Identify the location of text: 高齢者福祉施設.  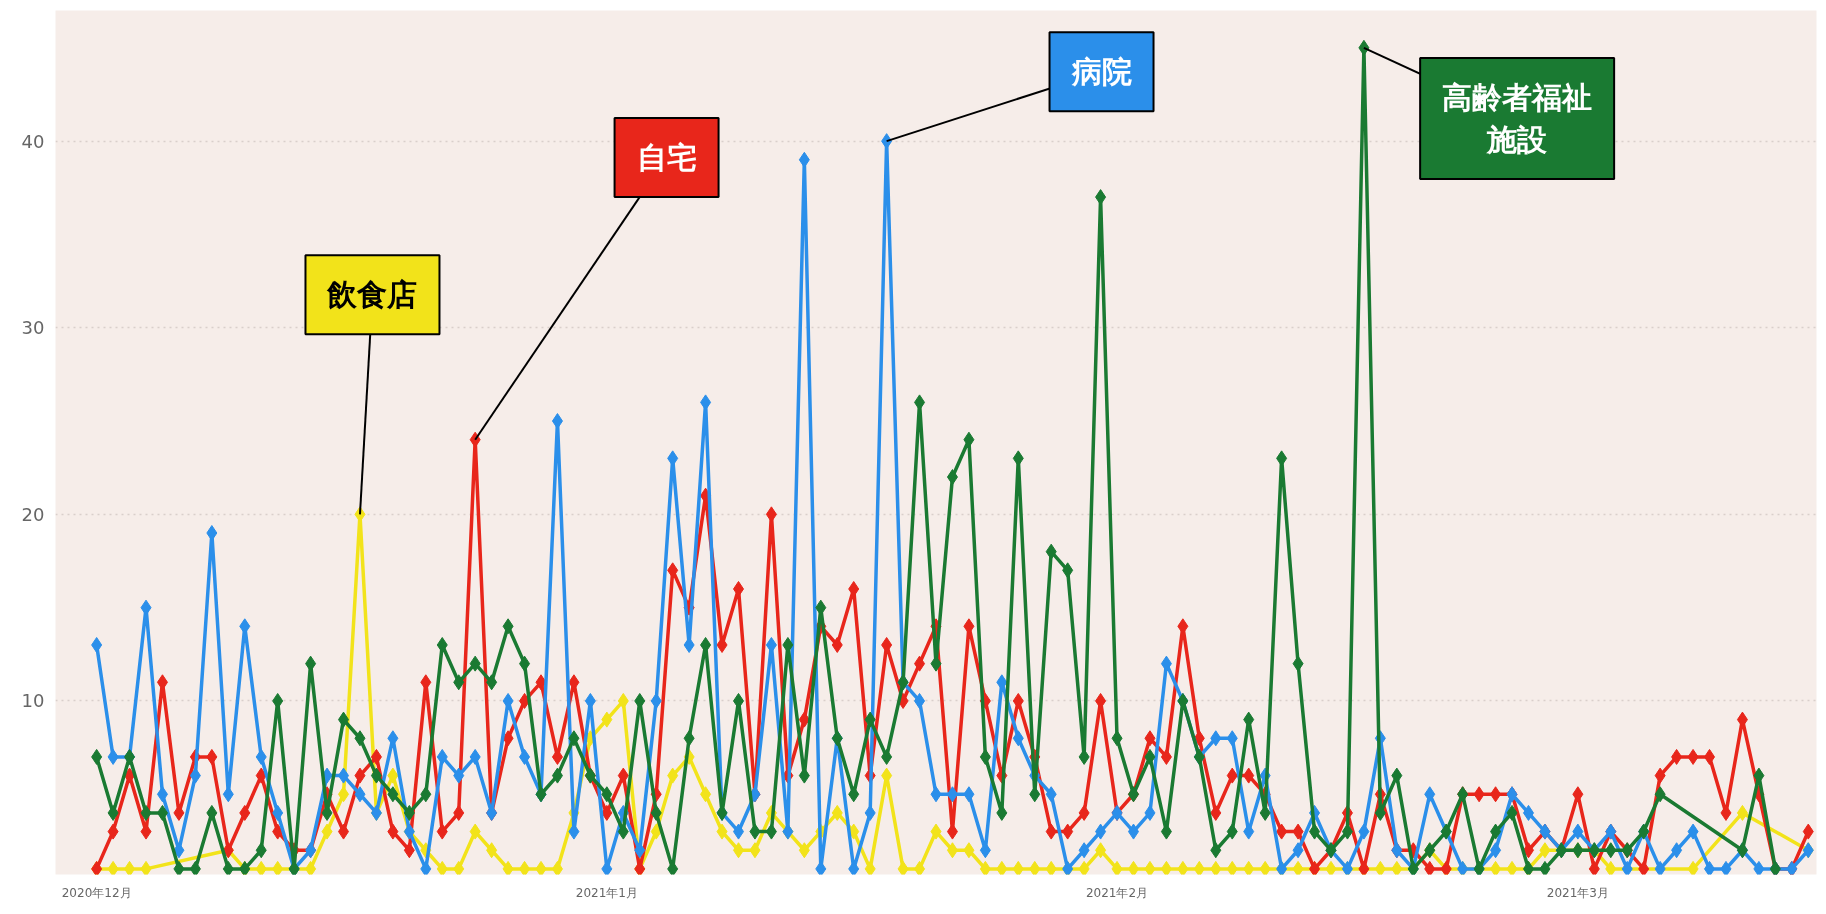
(1517, 118).